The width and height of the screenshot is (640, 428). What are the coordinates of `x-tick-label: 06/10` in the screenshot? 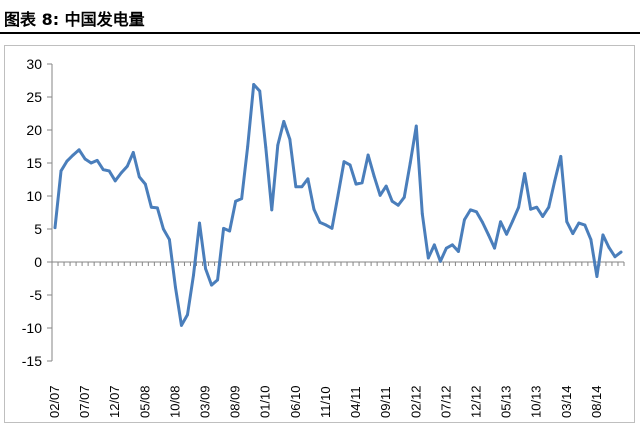 It's located at (295, 401).